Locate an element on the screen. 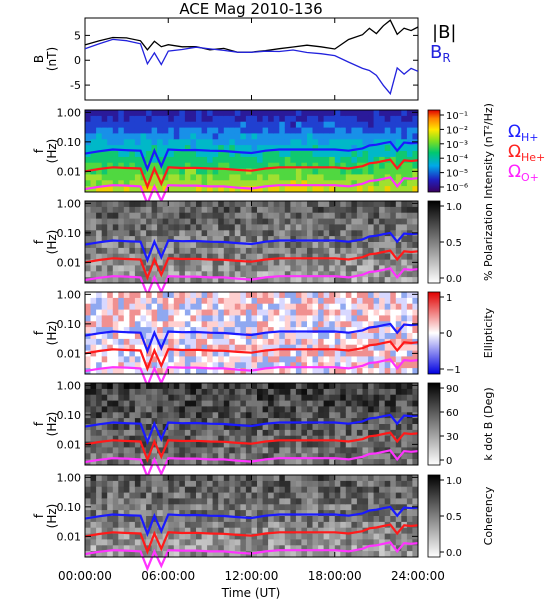  colorbar-tick-label: 10⁻⁵ is located at coordinates (457, 174).